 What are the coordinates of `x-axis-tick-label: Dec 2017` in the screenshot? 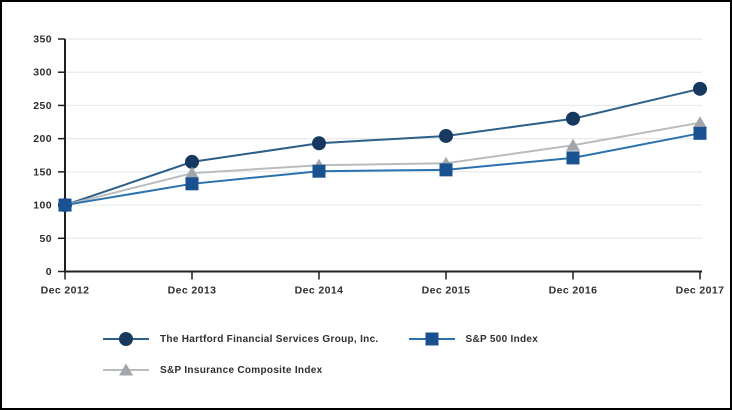 It's located at (700, 291).